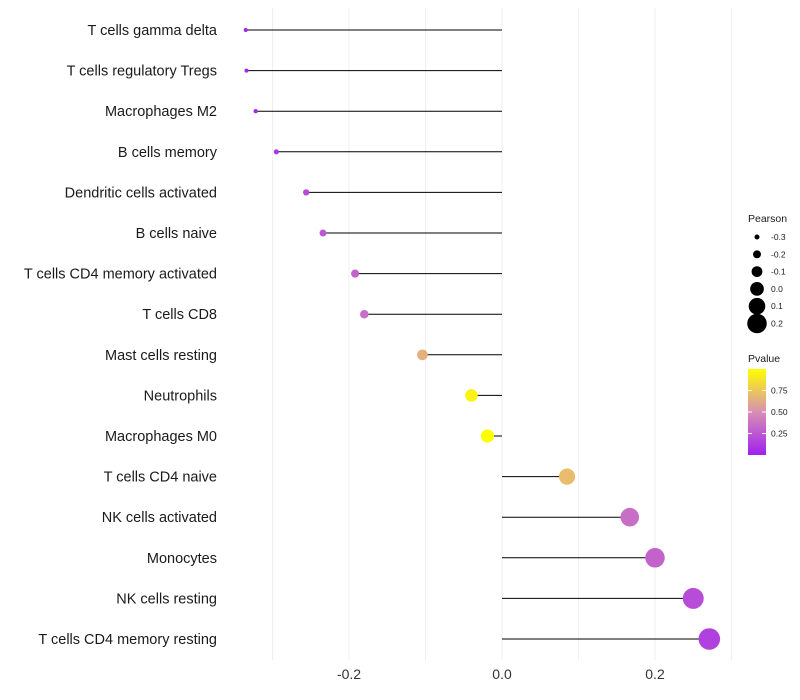 This screenshot has width=800, height=700. What do you see at coordinates (767, 273) in the screenshot?
I see `pearson-legend: Pearson -0.3 -0.2 -0.1 0.0 0.1 0.2` at bounding box center [767, 273].